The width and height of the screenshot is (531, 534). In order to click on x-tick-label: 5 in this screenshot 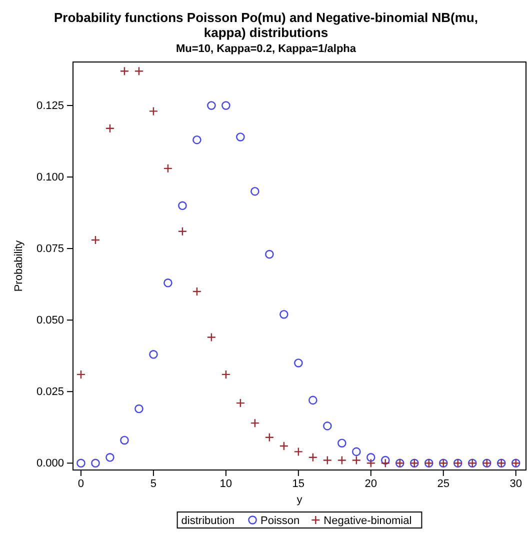, I will do `click(153, 484)`.